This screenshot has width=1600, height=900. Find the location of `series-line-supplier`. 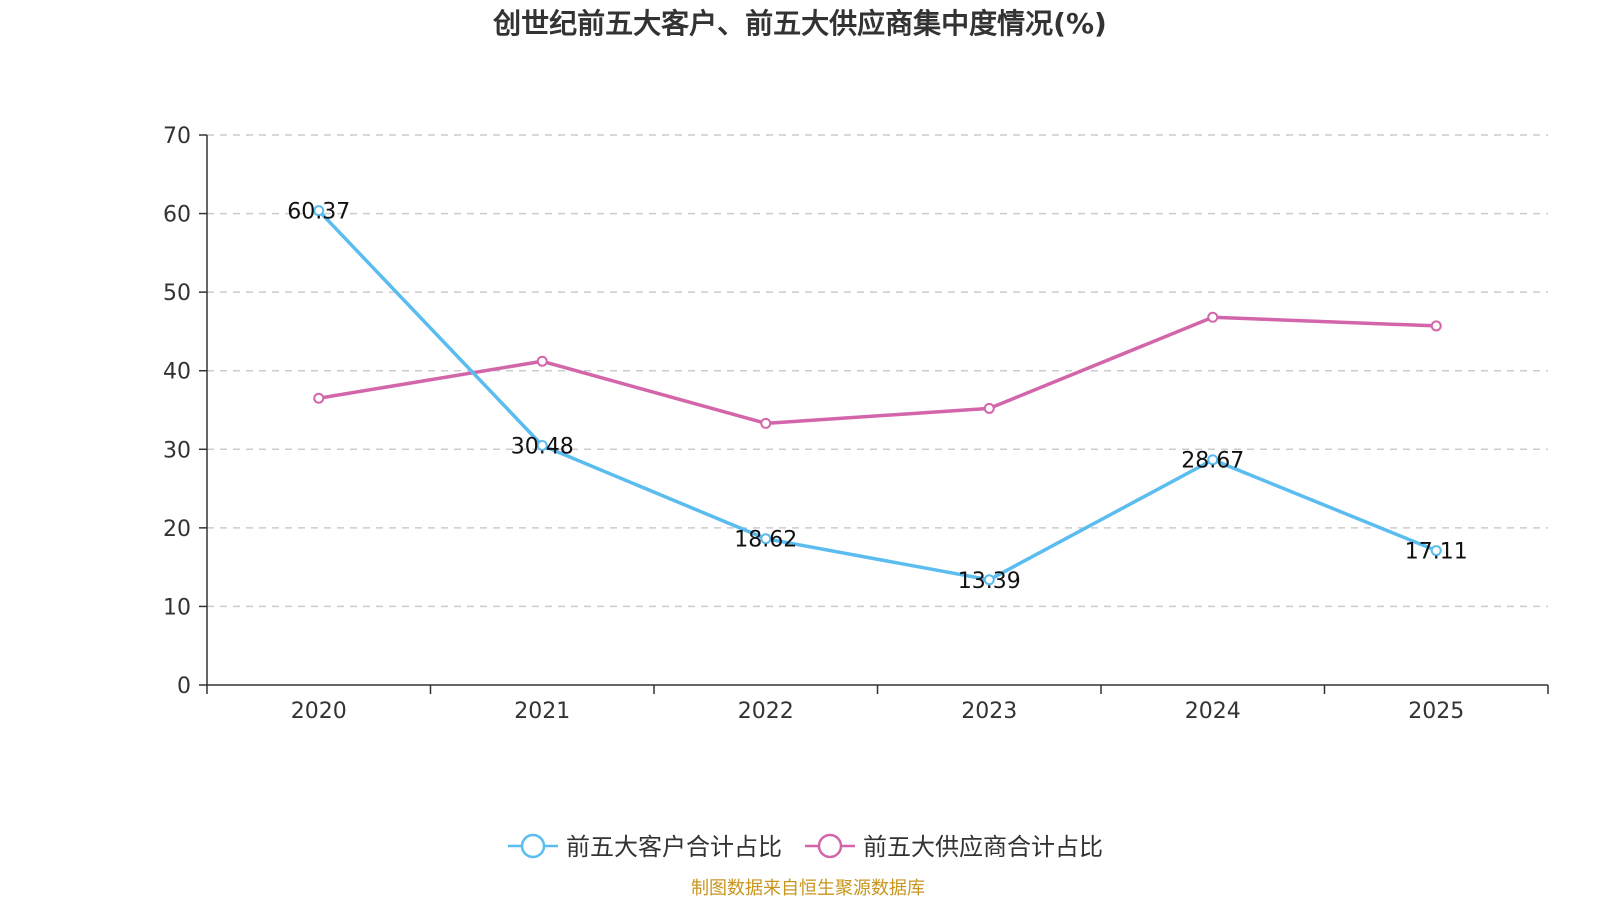

series-line-supplier is located at coordinates (877, 370).